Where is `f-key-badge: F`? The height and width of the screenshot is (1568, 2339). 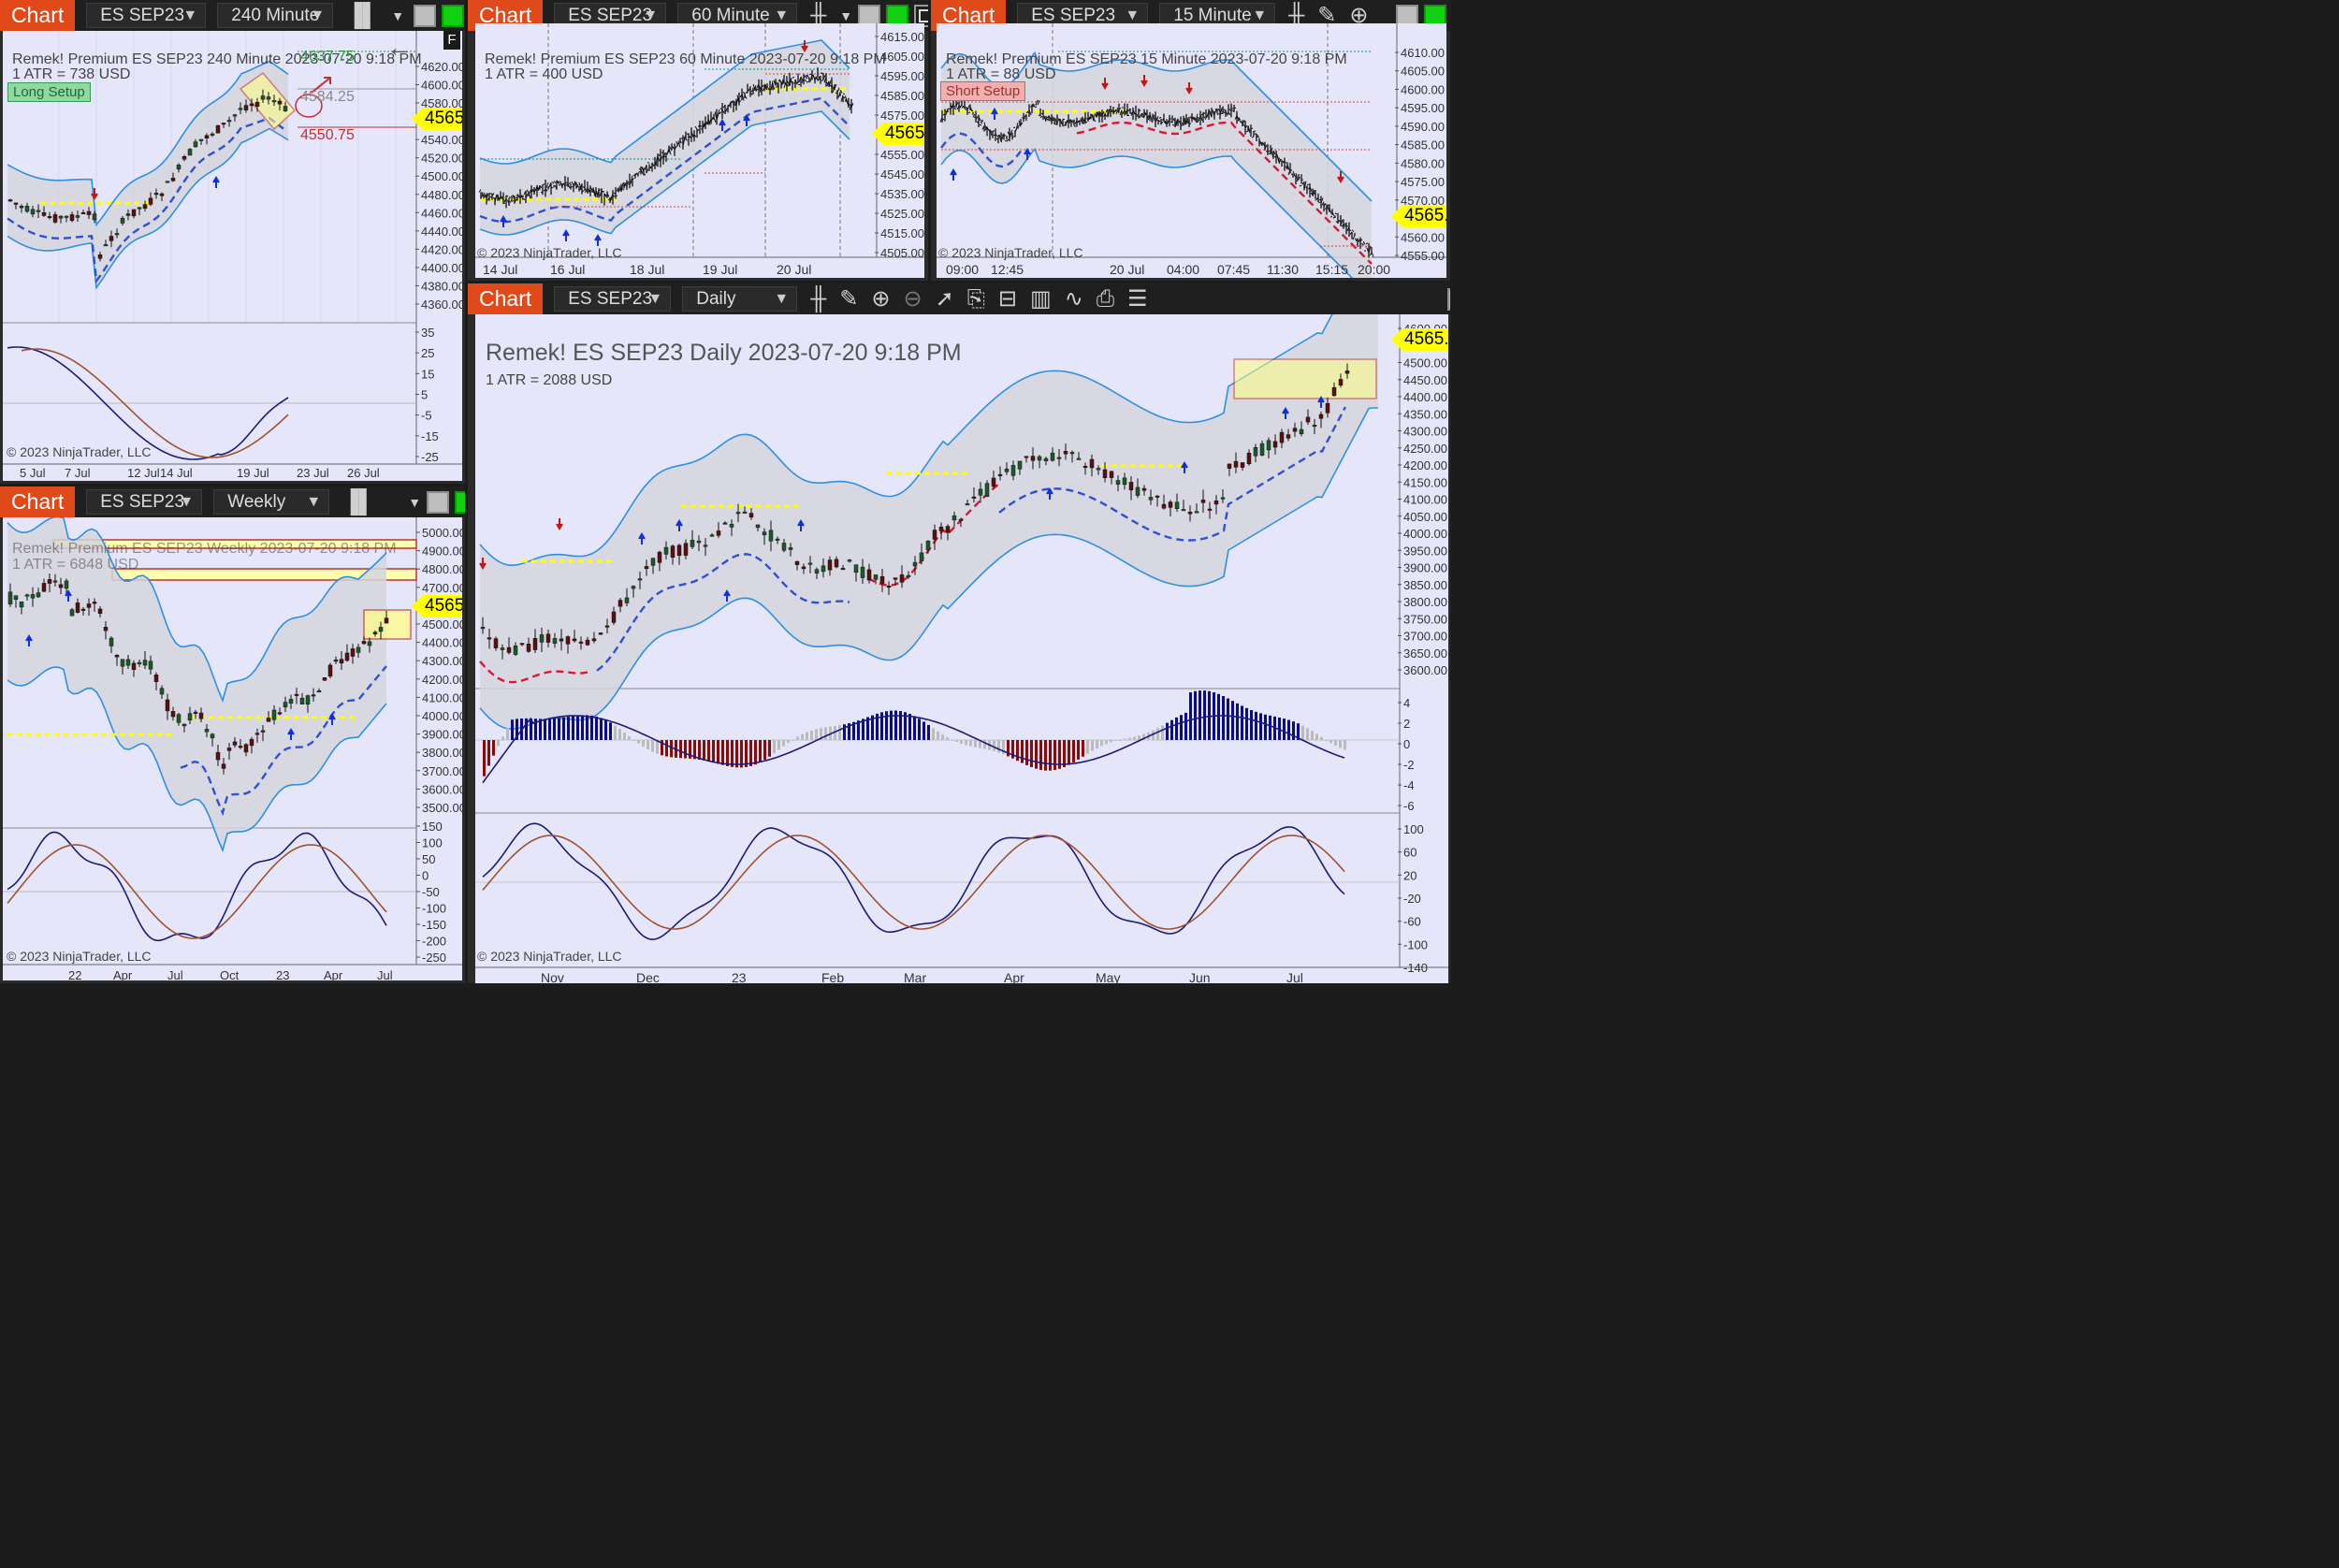 f-key-badge: F is located at coordinates (451, 41).